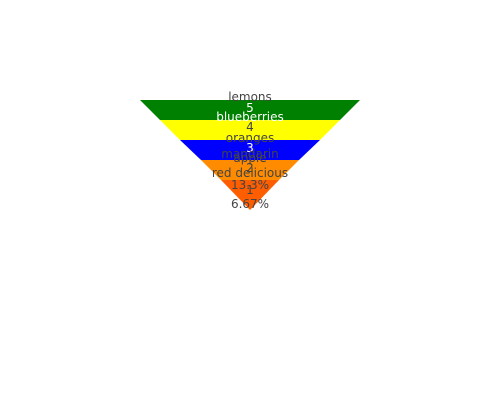  I want to click on funnel-label: blueberries, so click(250, 117).